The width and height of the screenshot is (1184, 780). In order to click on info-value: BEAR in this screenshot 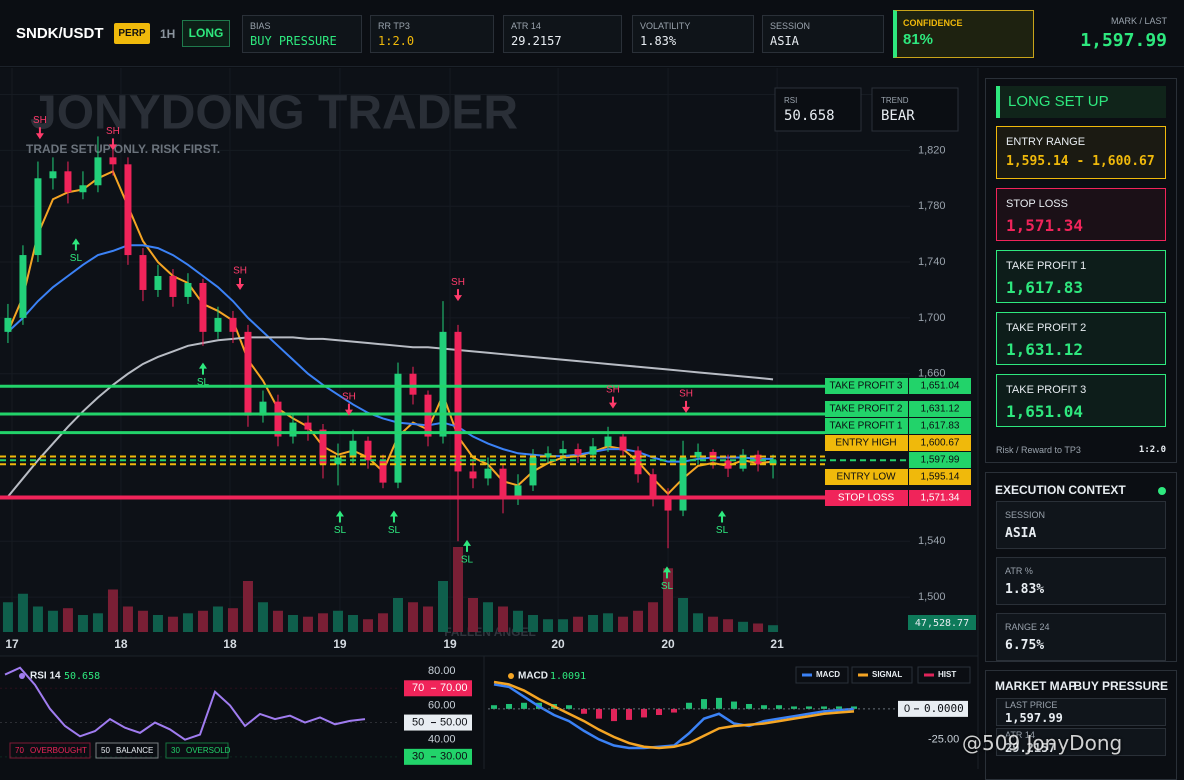, I will do `click(898, 116)`.